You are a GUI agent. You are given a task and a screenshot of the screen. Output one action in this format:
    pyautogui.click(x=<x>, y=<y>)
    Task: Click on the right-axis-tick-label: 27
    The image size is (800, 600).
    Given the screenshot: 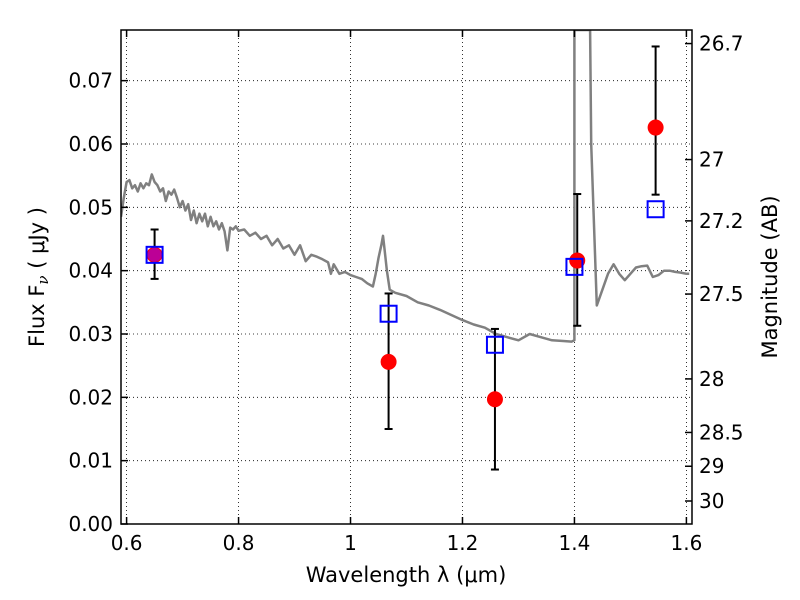 What is the action you would take?
    pyautogui.click(x=711, y=160)
    